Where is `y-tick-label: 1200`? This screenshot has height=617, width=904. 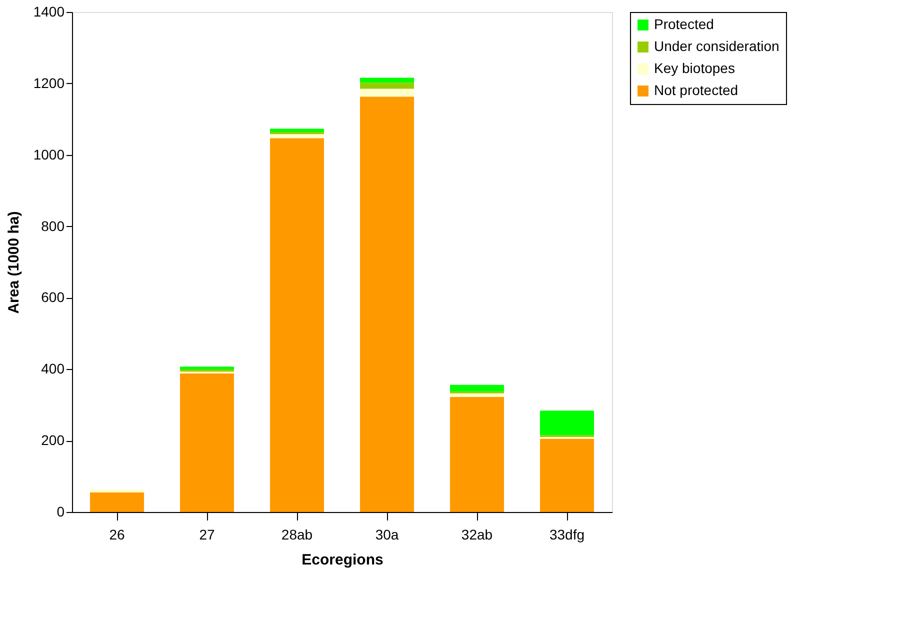 y-tick-label: 1200 is located at coordinates (49, 82).